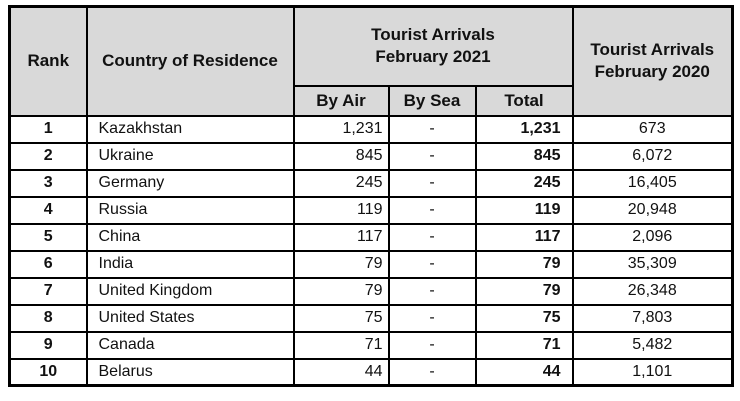 The image size is (740, 401). I want to click on country-cell: Germany, so click(190, 183).